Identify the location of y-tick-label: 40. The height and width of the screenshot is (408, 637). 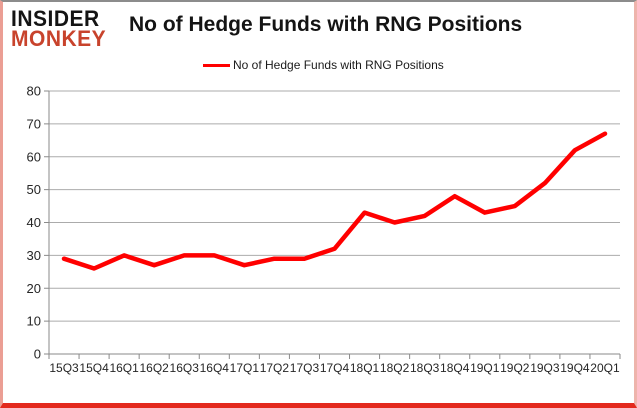
(34, 222).